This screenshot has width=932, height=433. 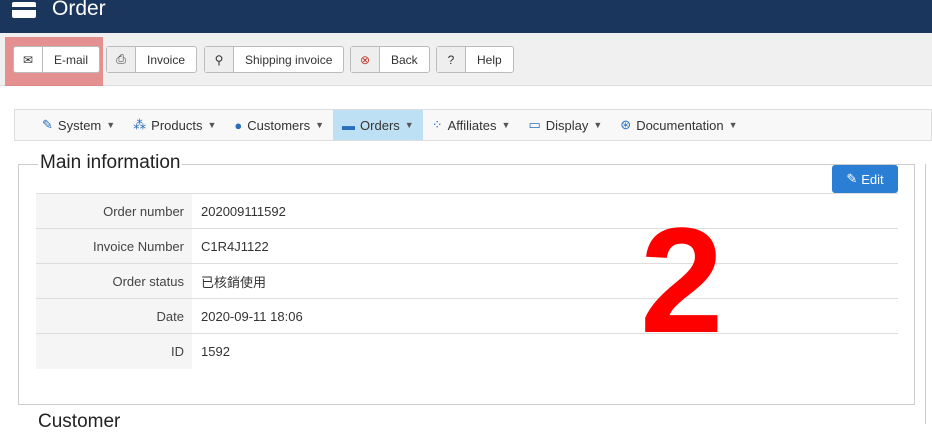 I want to click on row-label-cell: ID, so click(x=114, y=351).